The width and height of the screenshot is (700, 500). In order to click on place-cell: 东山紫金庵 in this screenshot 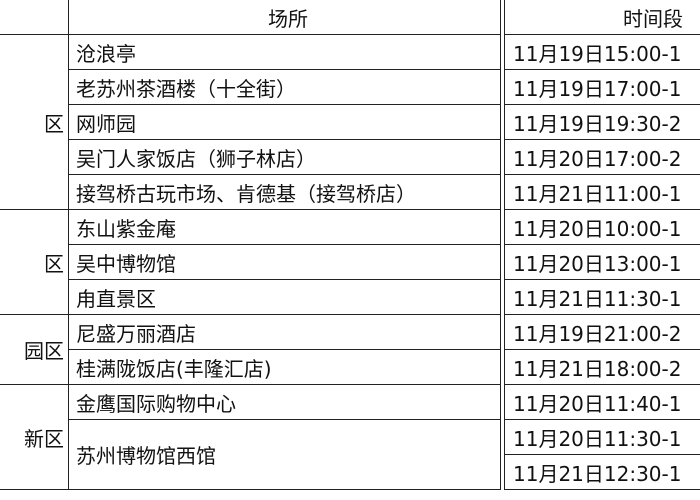, I will do `click(284, 227)`.